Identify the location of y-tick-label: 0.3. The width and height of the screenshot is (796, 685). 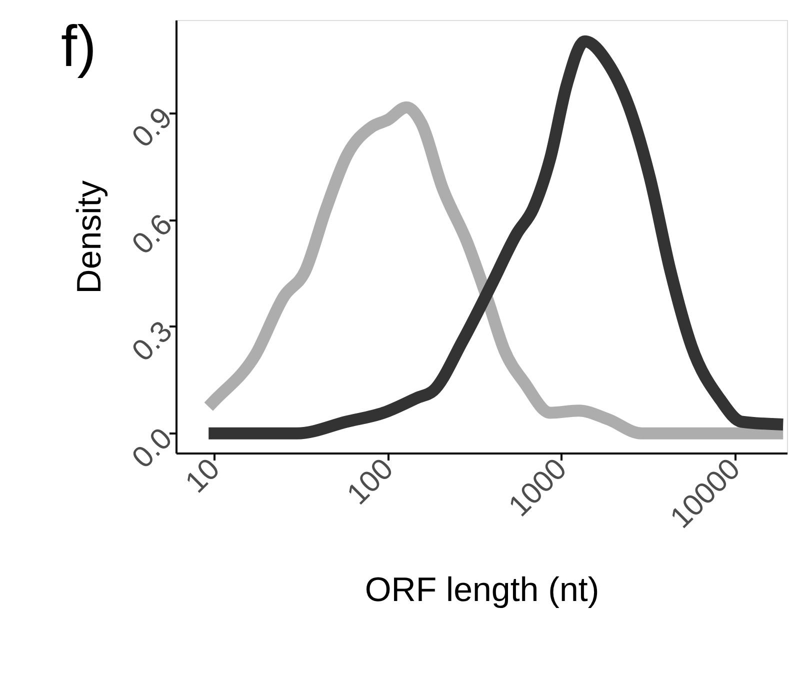
(152, 341).